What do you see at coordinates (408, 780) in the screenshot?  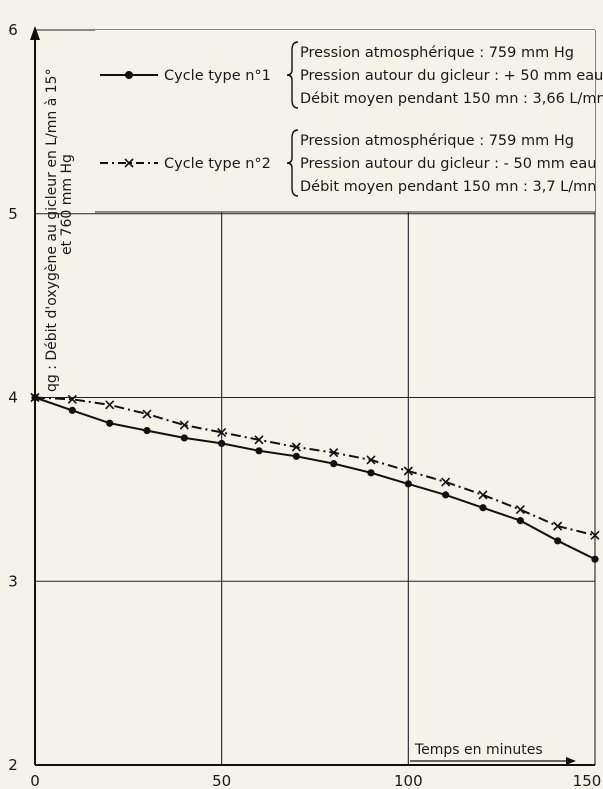 I see `x-tick-label: 100` at bounding box center [408, 780].